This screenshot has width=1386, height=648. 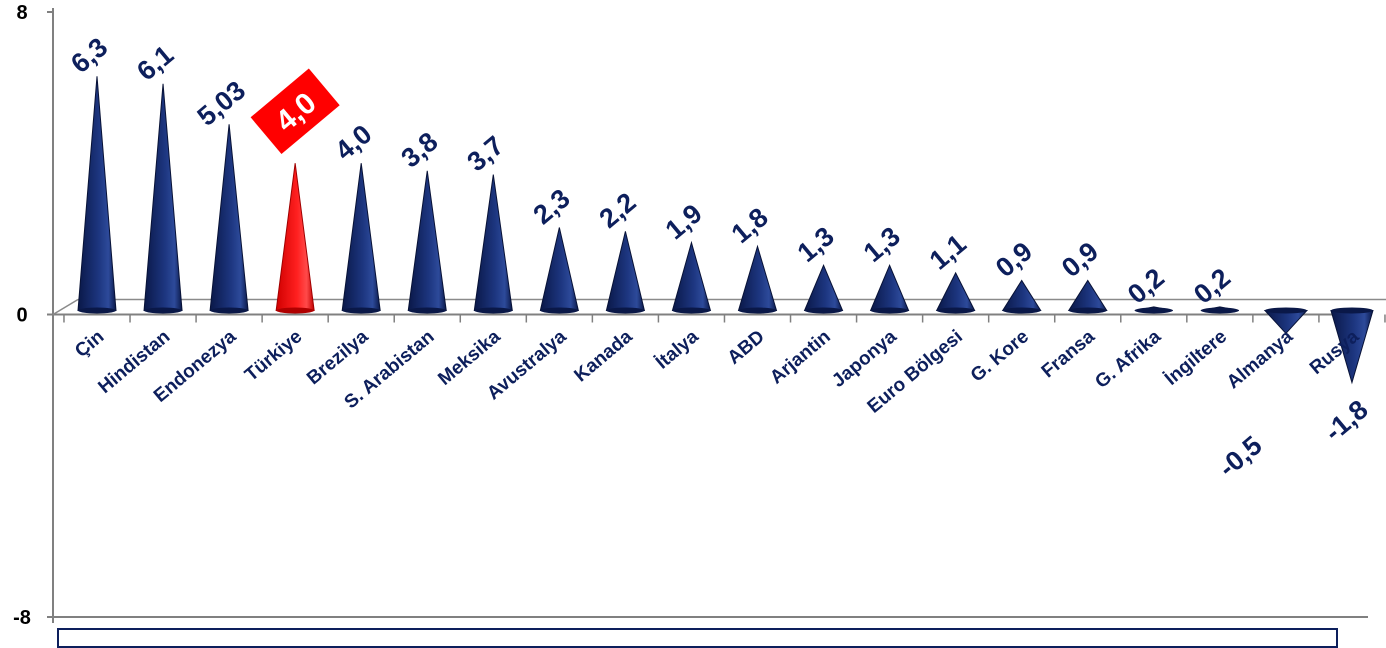 I want to click on y-tick-label: -8, so click(x=22, y=618).